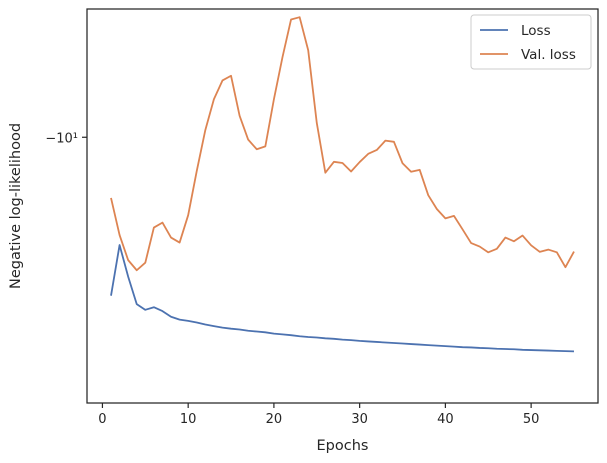 This screenshot has width=607, height=463. What do you see at coordinates (548, 55) in the screenshot?
I see `legend-label-val-loss: Val. loss` at bounding box center [548, 55].